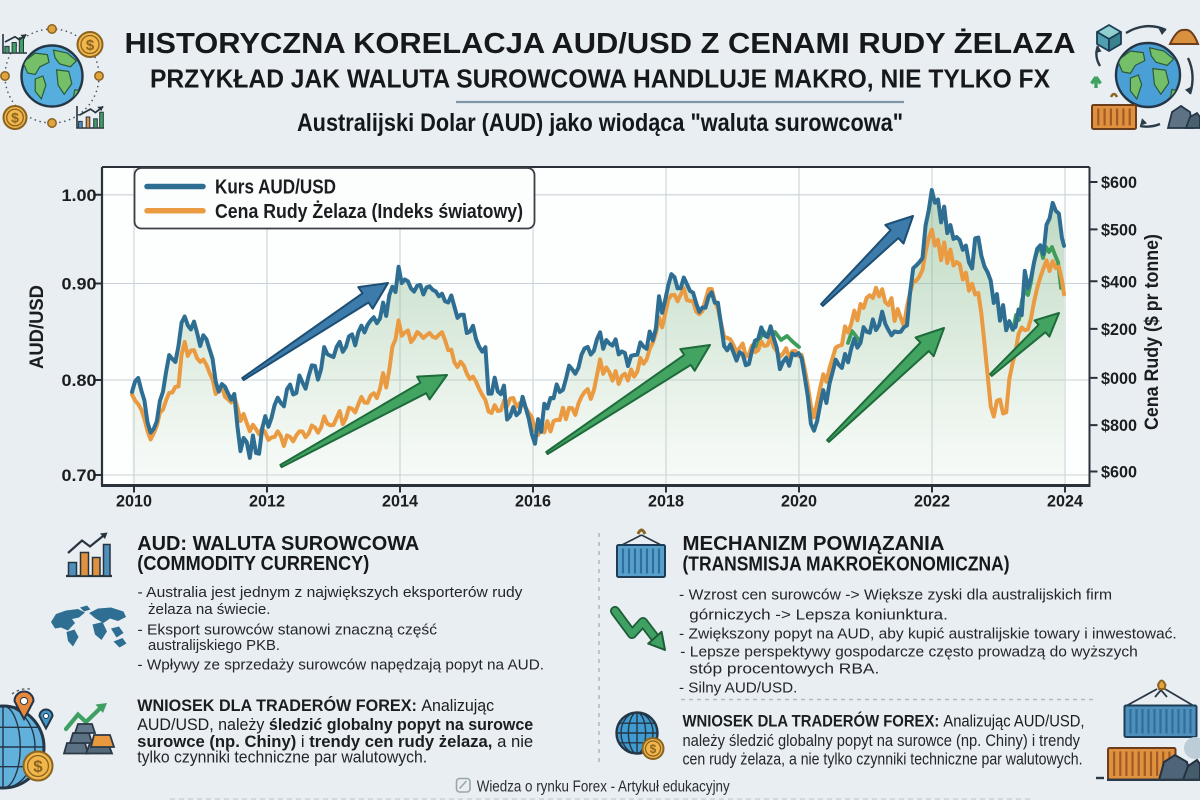 The width and height of the screenshot is (1200, 800). I want to click on svg-text: 0.70, so click(79, 475).